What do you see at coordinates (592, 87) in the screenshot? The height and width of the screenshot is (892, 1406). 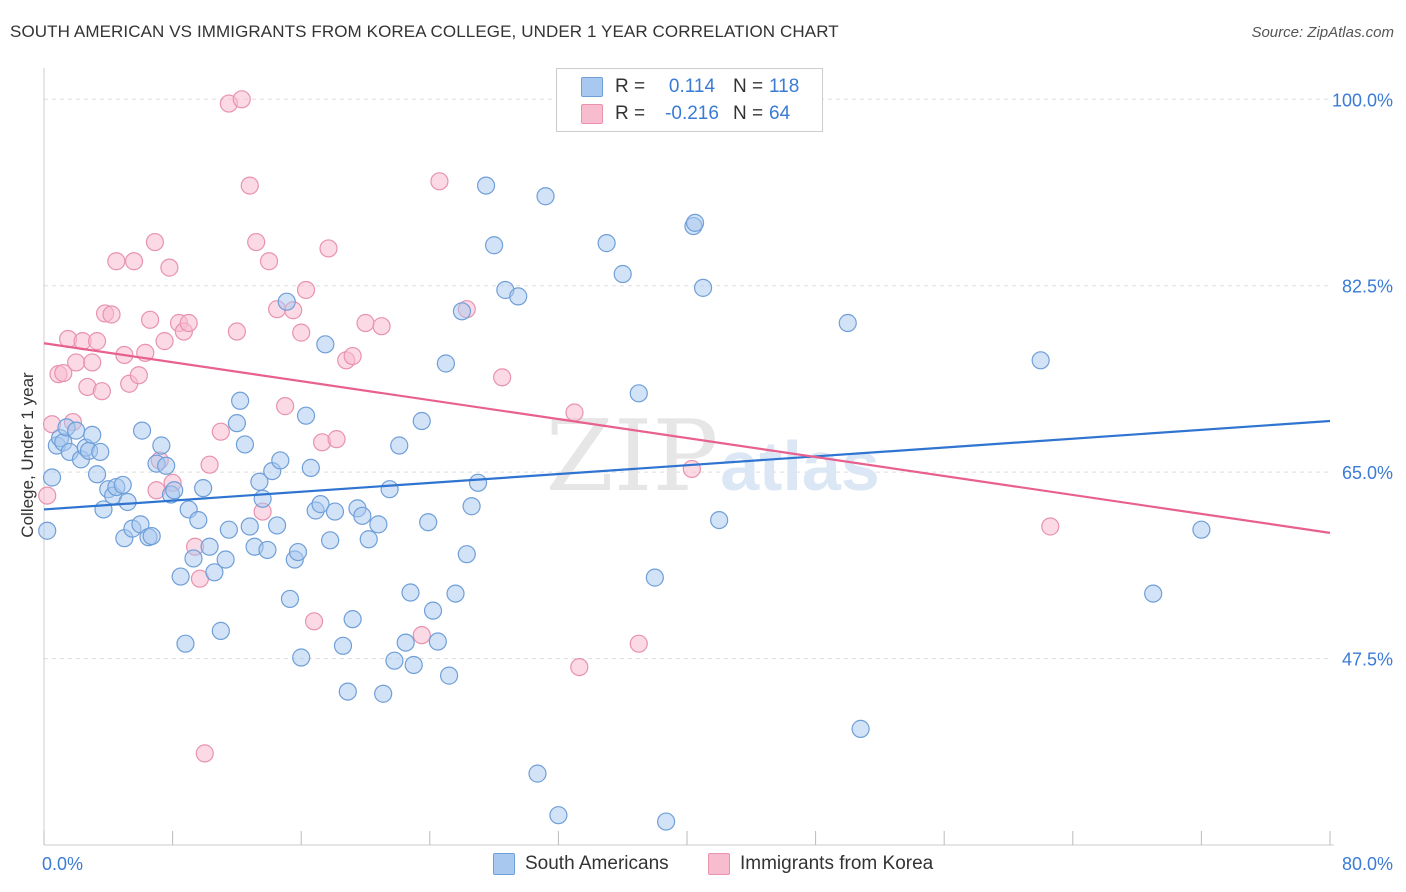 I see `legend-swatch-blue` at bounding box center [592, 87].